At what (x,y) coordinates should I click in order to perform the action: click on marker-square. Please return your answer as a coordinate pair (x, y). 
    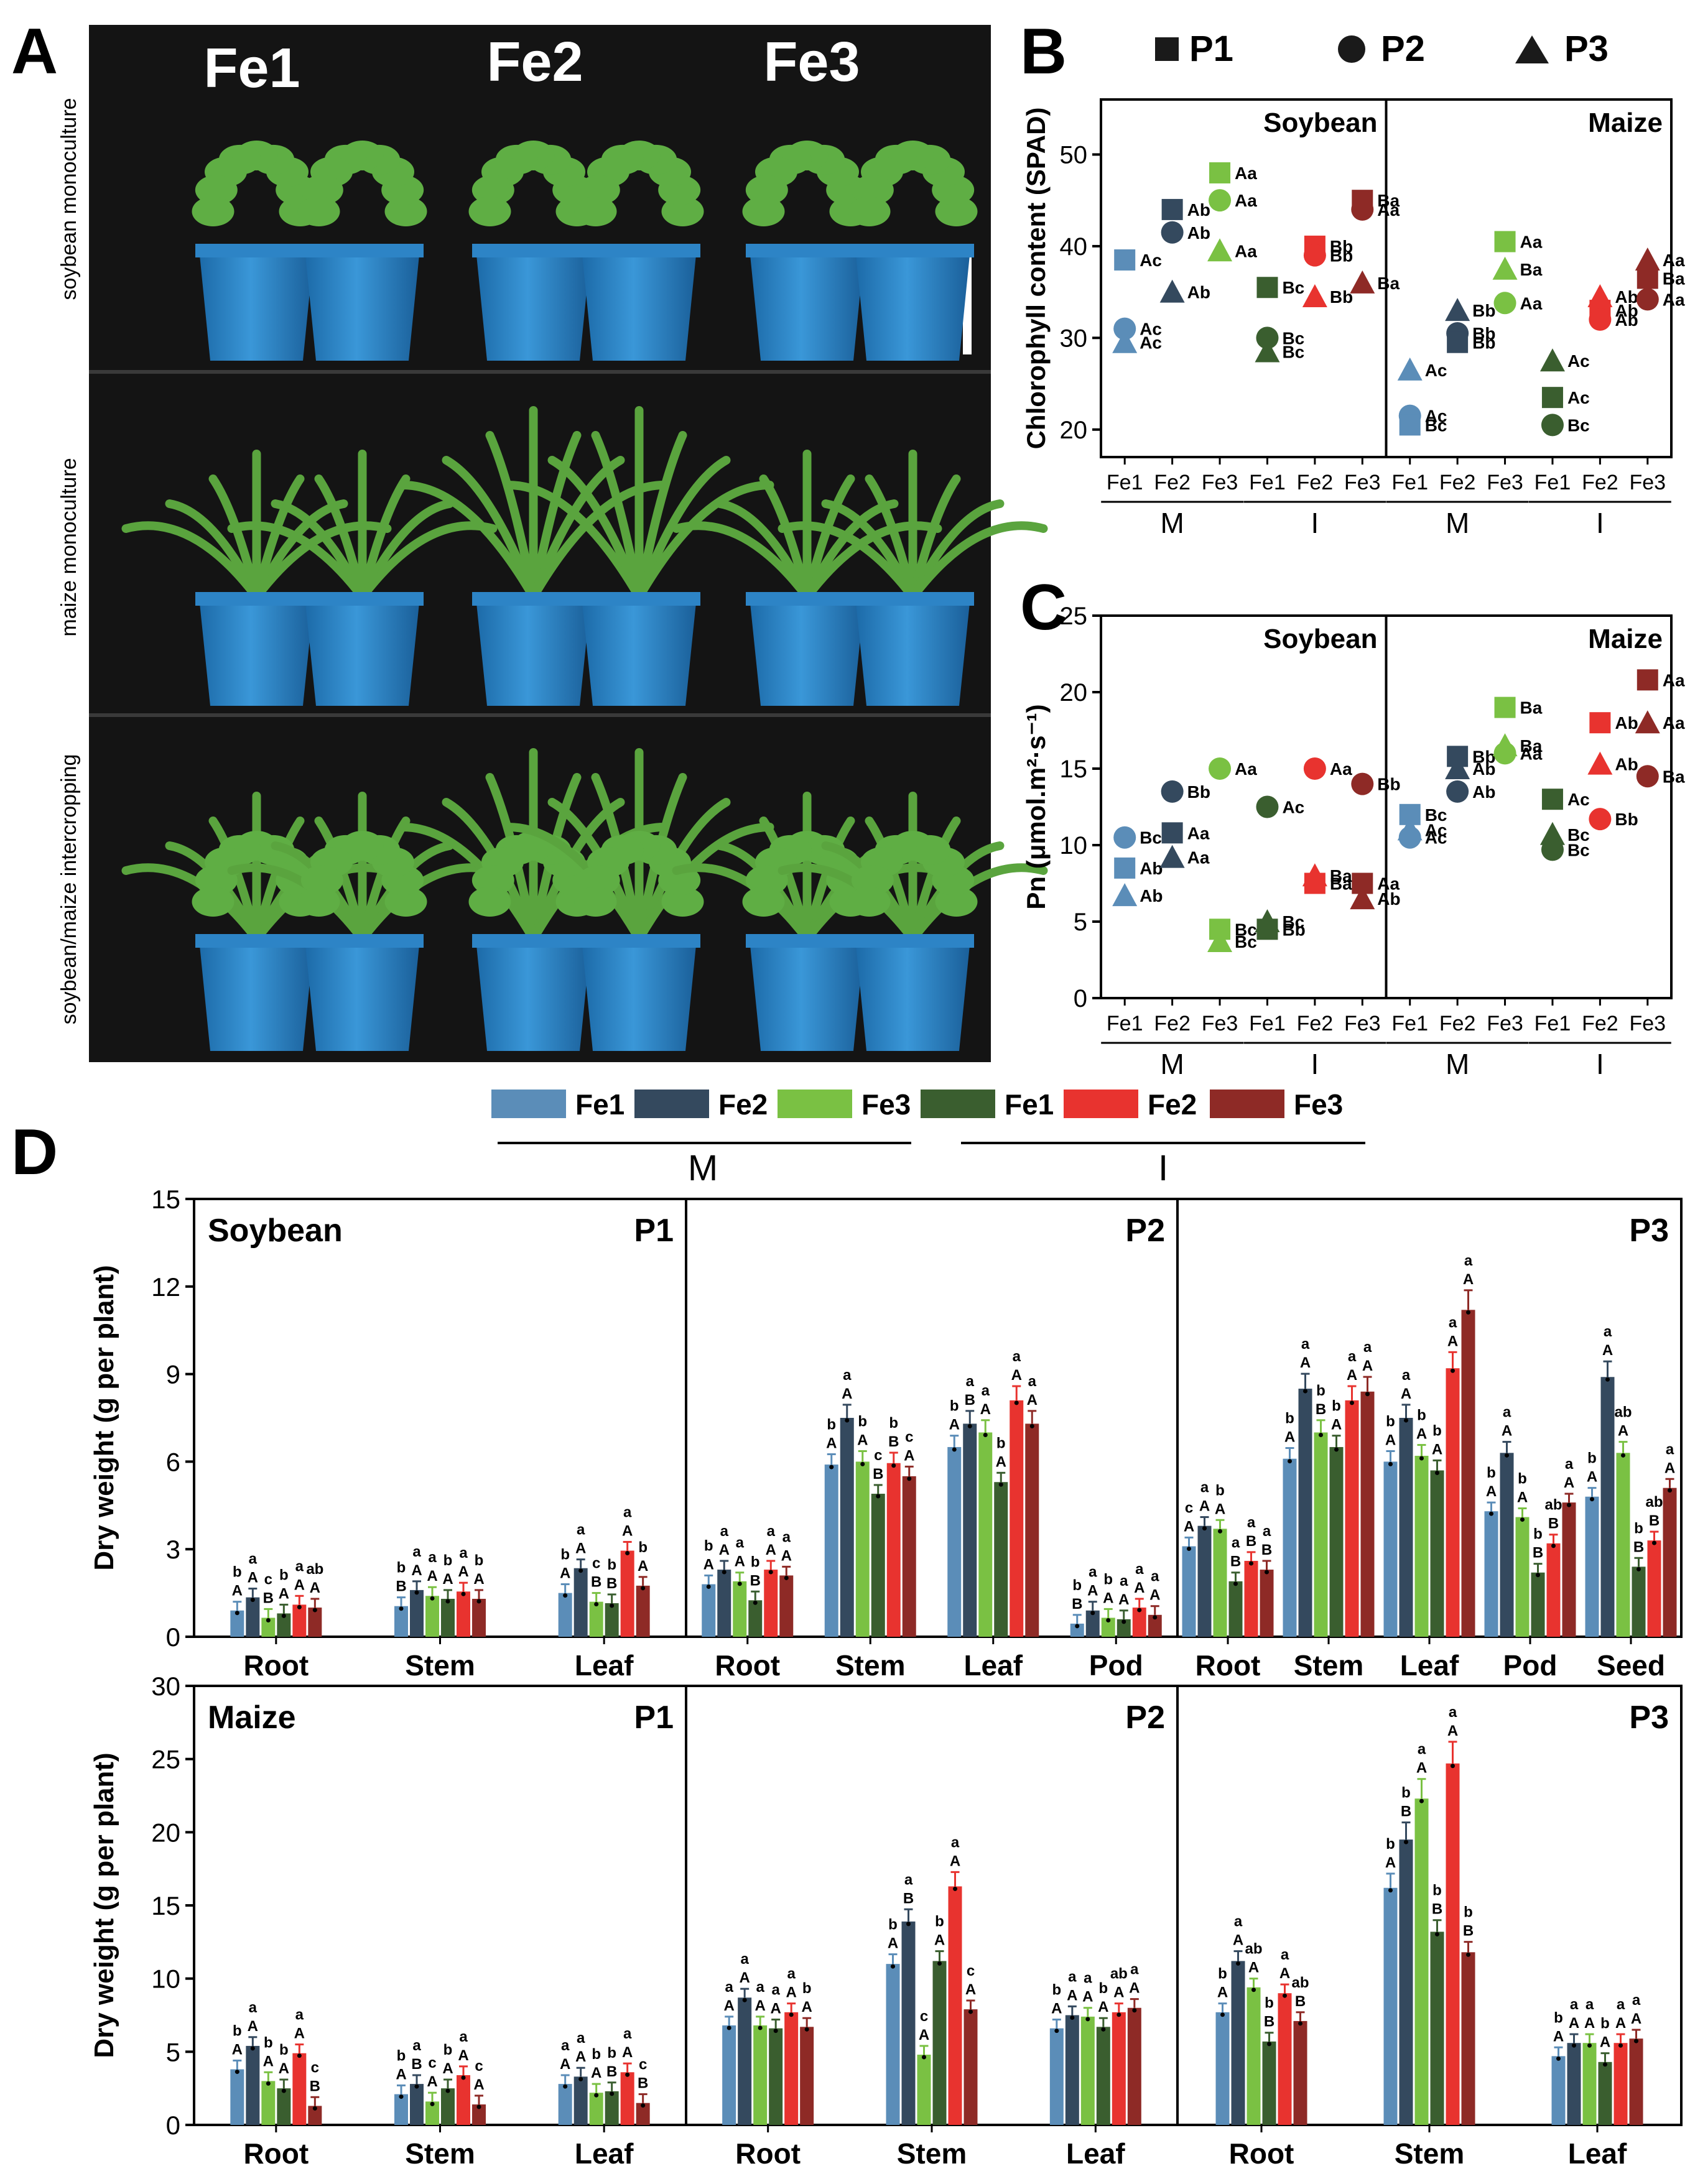
    Looking at the image, I should click on (1552, 799).